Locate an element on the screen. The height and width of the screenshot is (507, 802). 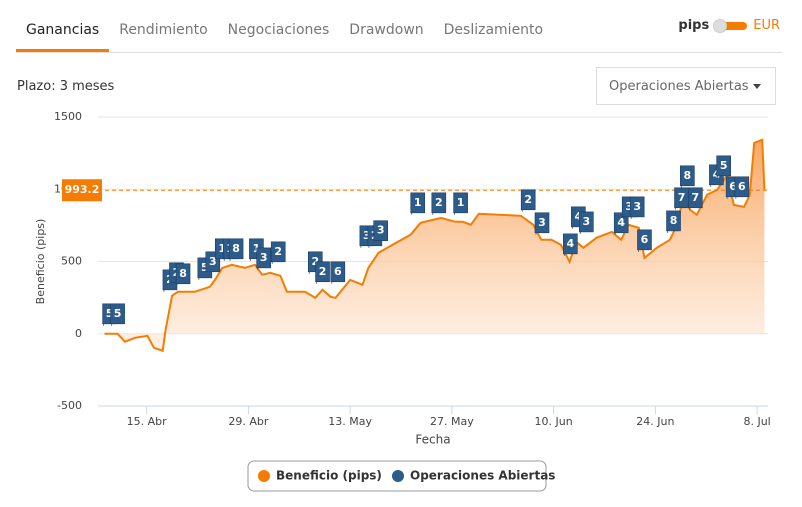
tab: Ganancias is located at coordinates (63, 26).